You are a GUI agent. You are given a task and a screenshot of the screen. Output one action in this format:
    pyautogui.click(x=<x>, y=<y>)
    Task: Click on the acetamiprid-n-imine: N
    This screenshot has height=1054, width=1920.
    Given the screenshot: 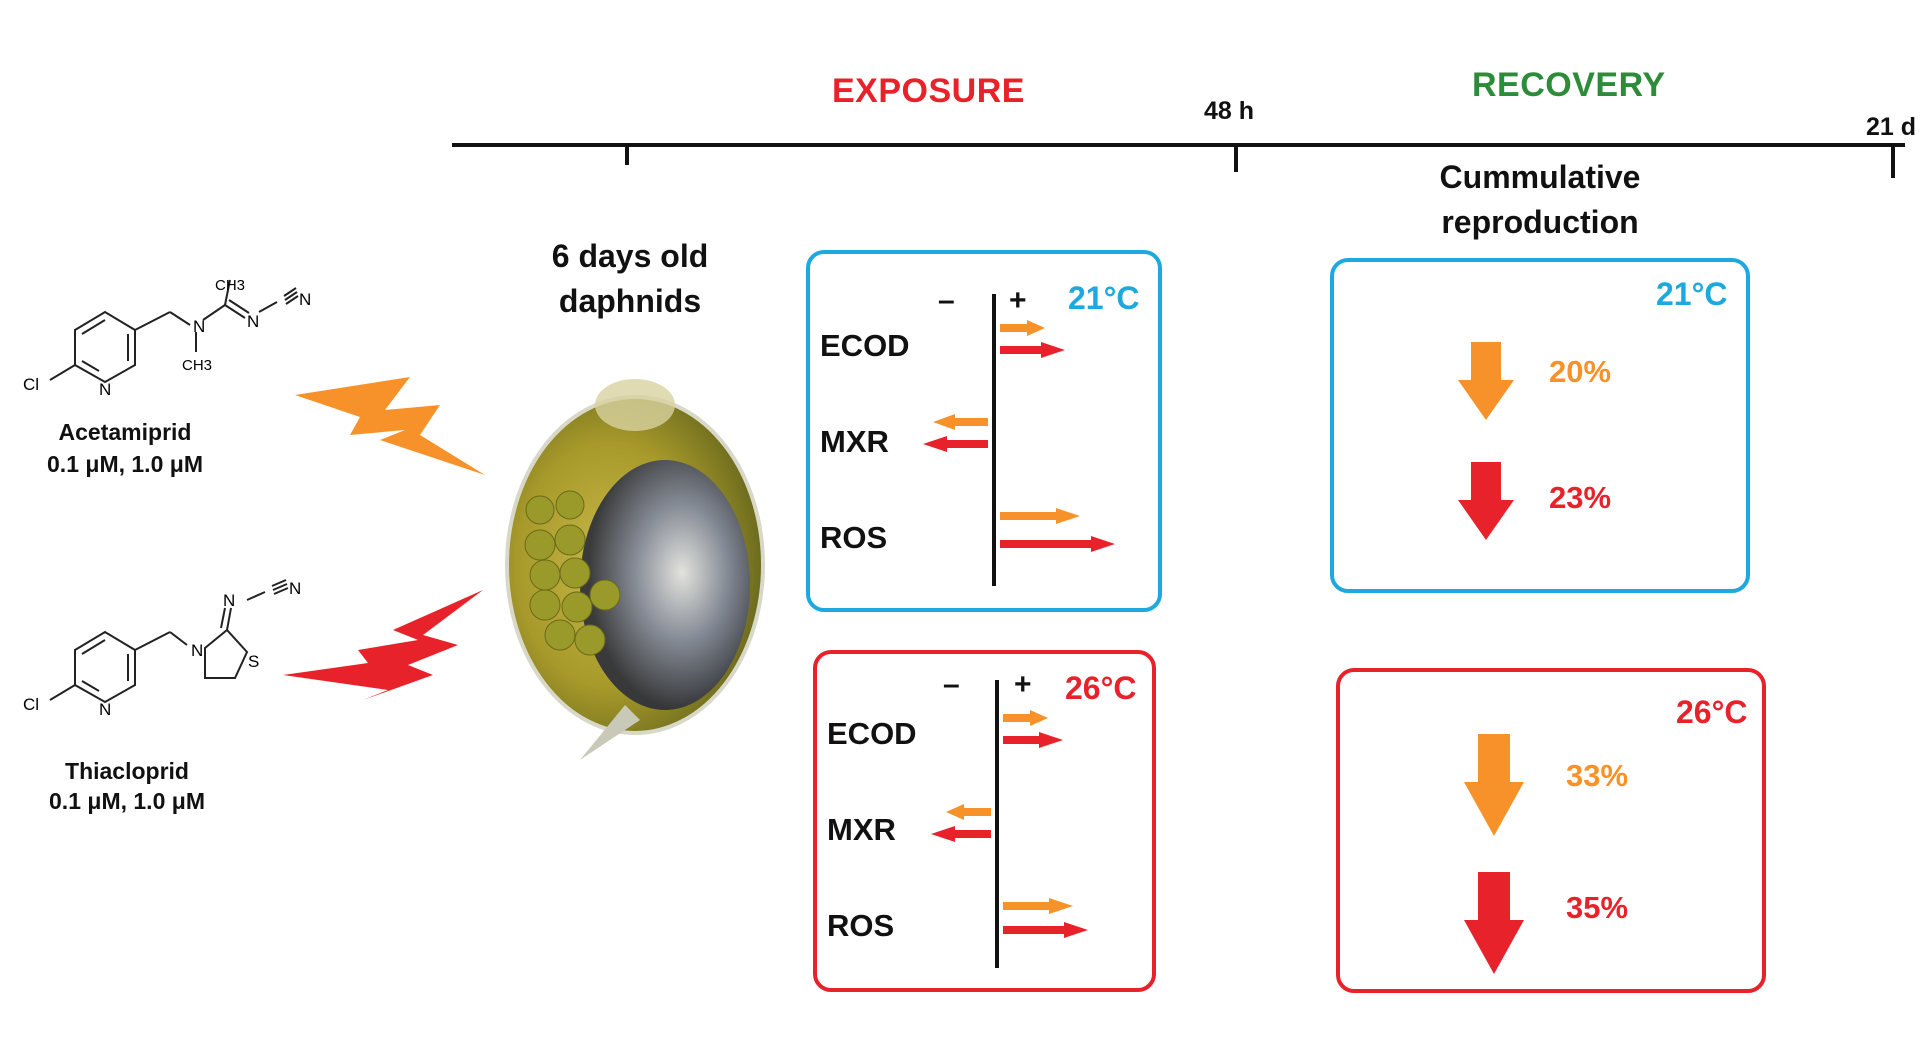 What is the action you would take?
    pyautogui.click(x=253, y=321)
    